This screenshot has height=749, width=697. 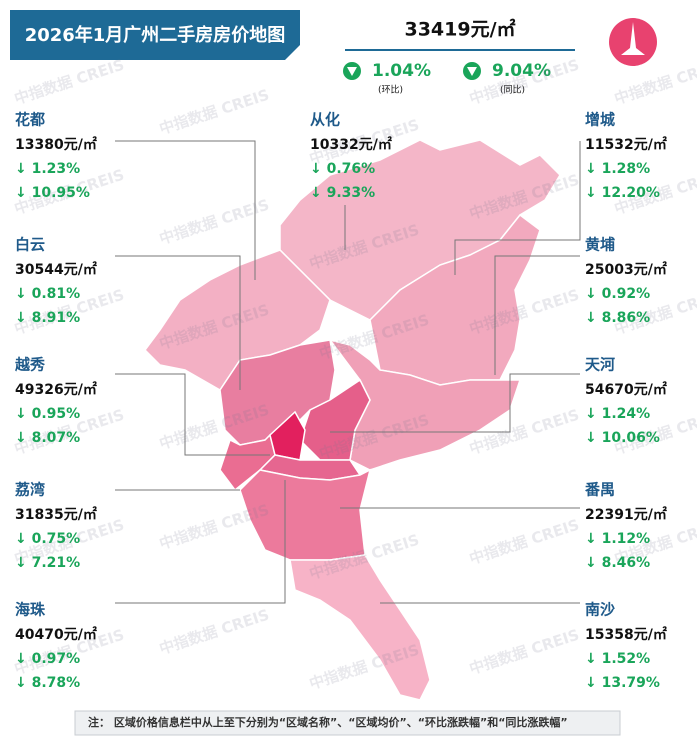 I want to click on district-yoy: ↓ 12.20%, so click(x=622, y=193).